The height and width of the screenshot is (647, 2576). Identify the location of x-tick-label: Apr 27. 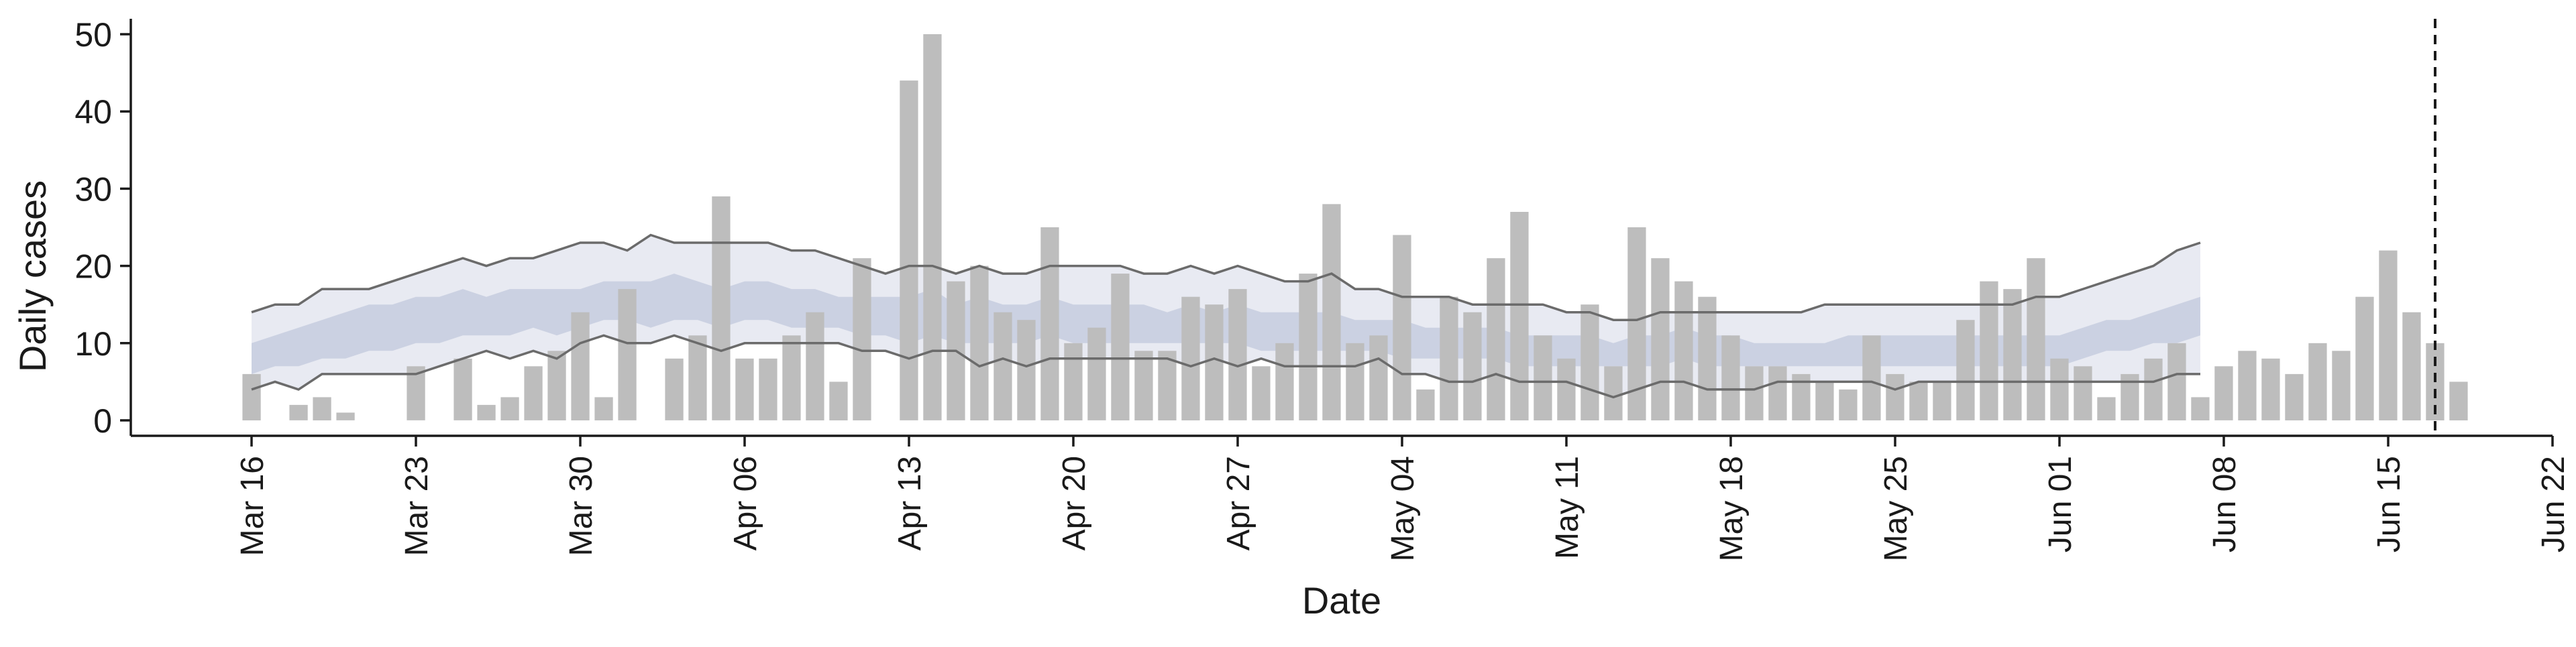
(1238, 503).